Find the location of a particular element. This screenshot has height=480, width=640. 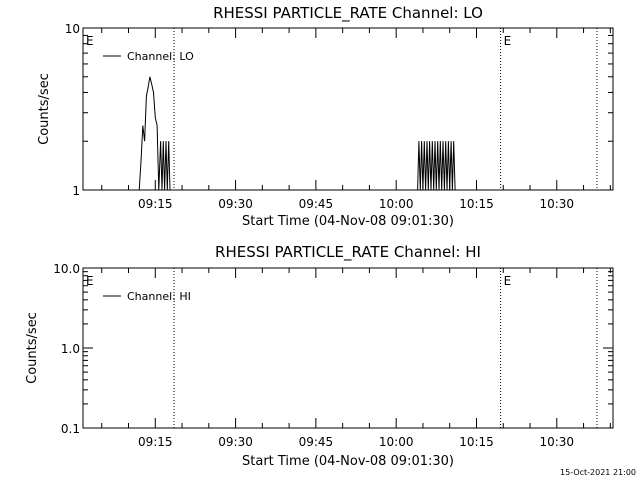

series-line is located at coordinates (294, 133).